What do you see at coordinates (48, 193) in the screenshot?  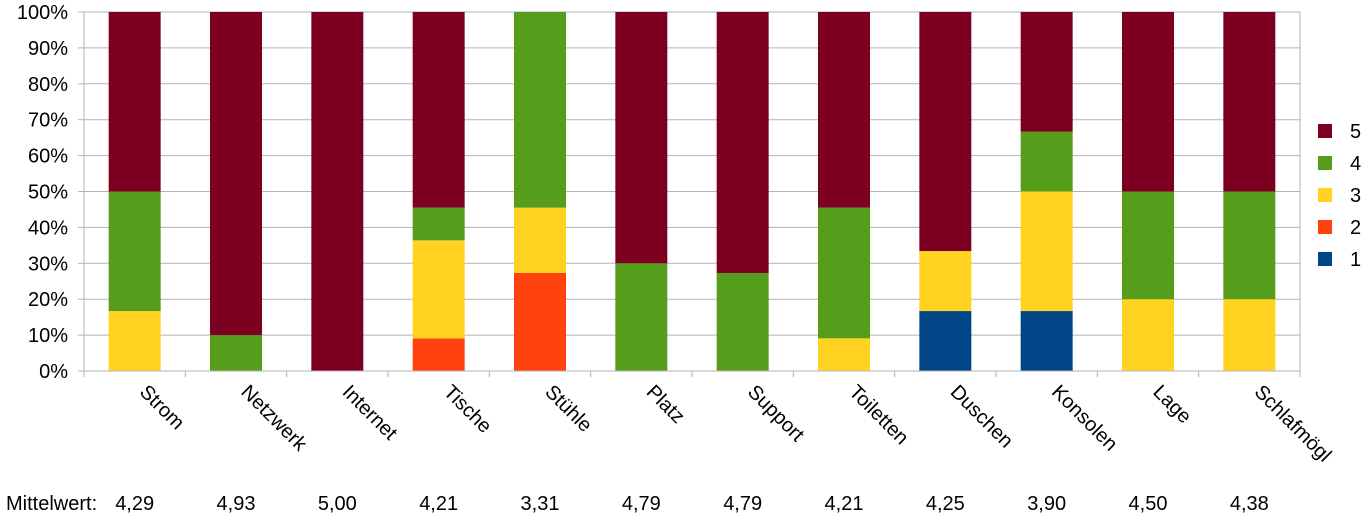 I see `y-tick-label: 50%` at bounding box center [48, 193].